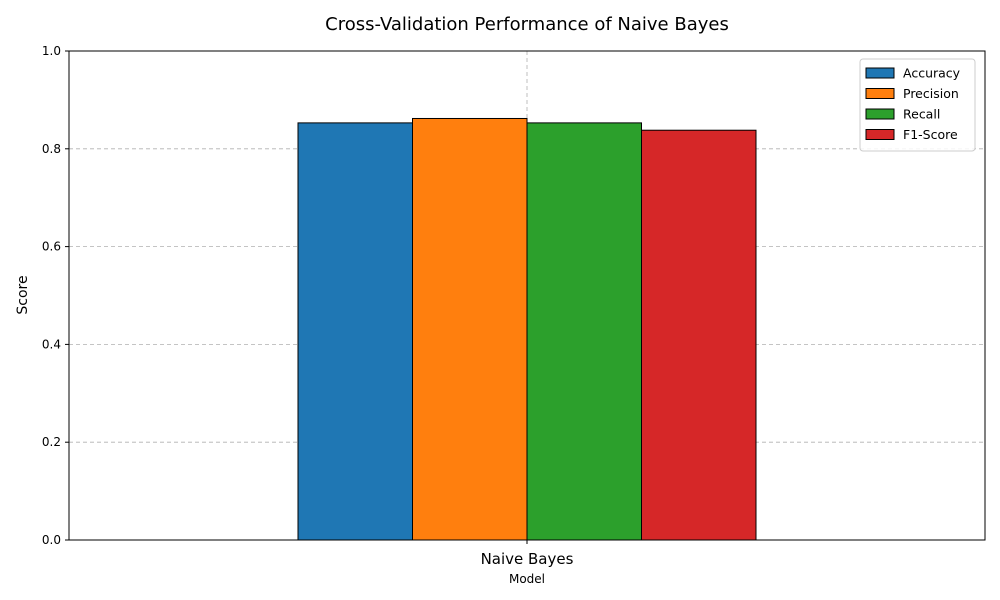  What do you see at coordinates (51, 442) in the screenshot?
I see `y-tick-label: 0.2` at bounding box center [51, 442].